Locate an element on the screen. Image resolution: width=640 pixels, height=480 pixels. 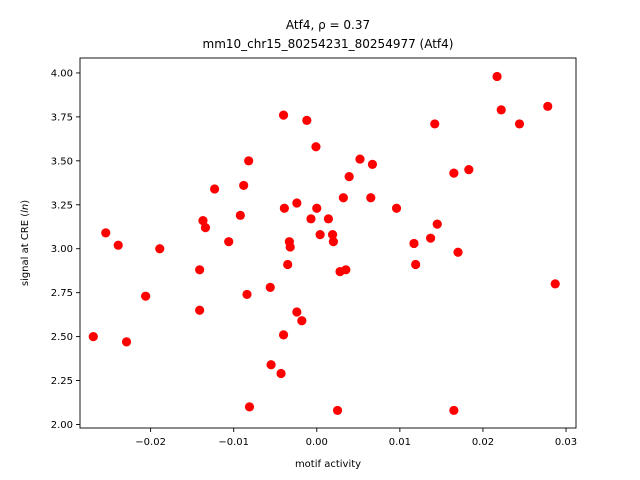
y-tick-label: 3.00 is located at coordinates (62, 249).